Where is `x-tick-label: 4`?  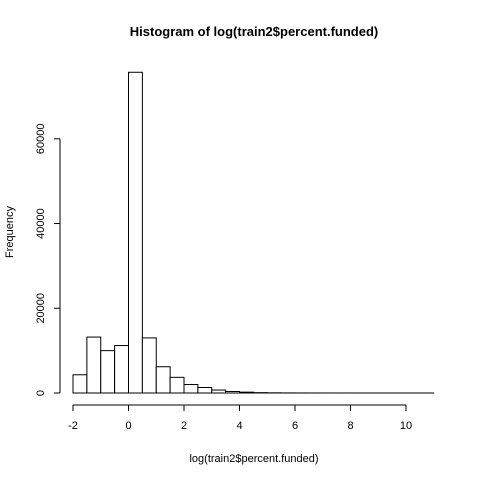
x-tick-label: 4 is located at coordinates (239, 426).